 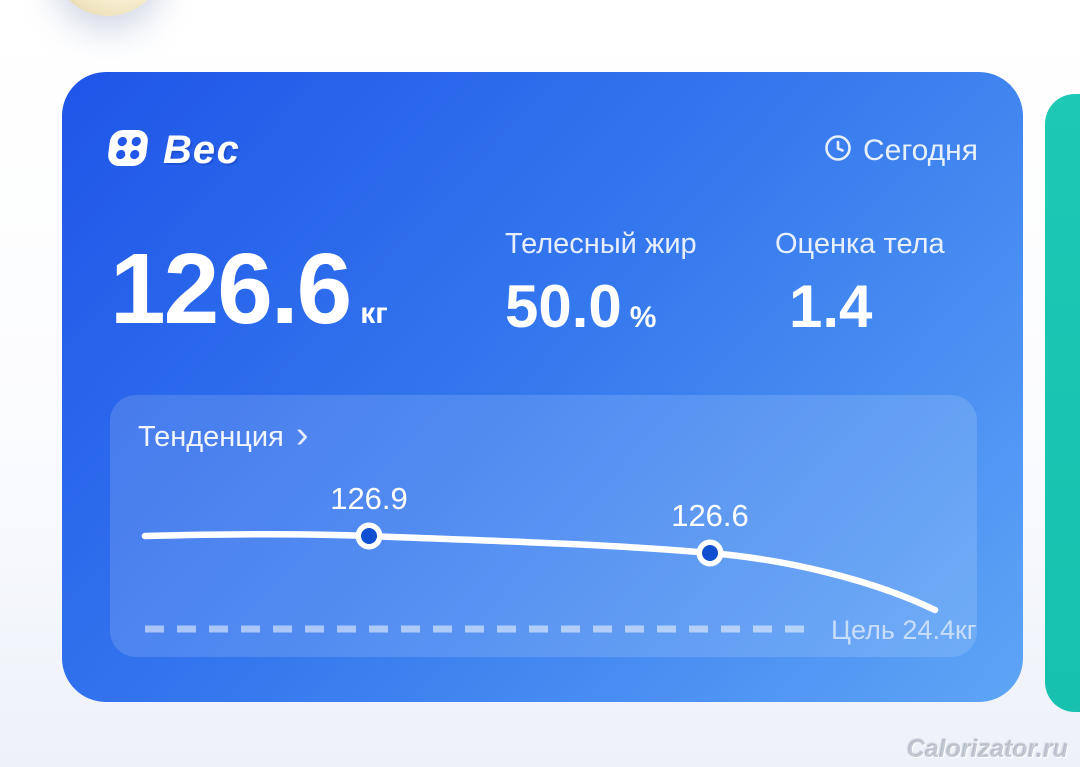 I want to click on food-photo-partial, so click(x=108, y=8).